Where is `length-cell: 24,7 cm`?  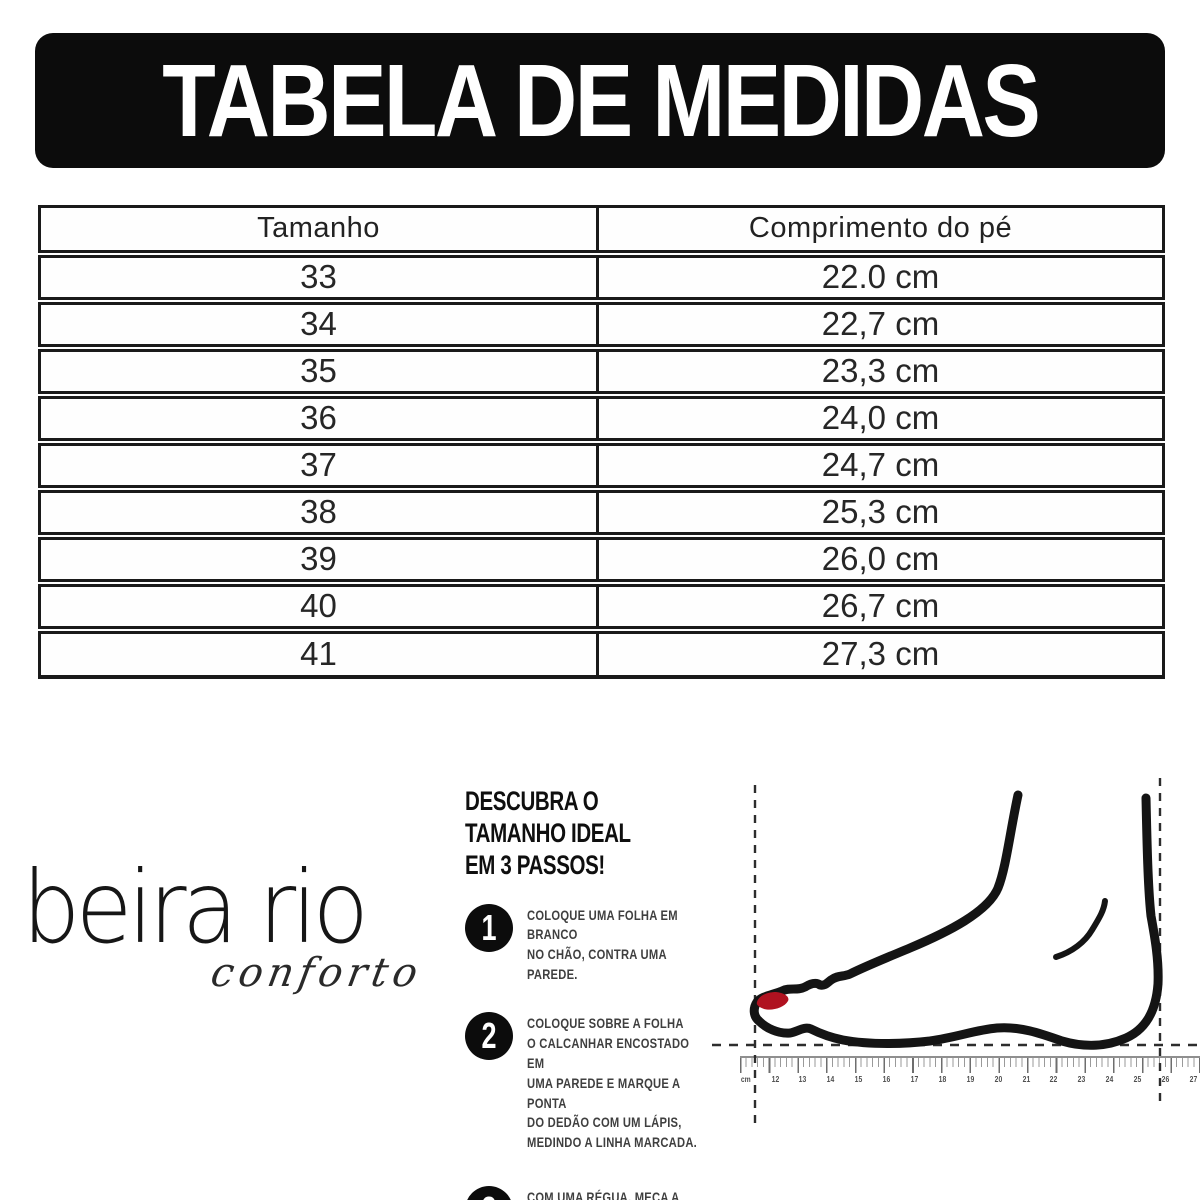
length-cell: 24,7 cm is located at coordinates (880, 467).